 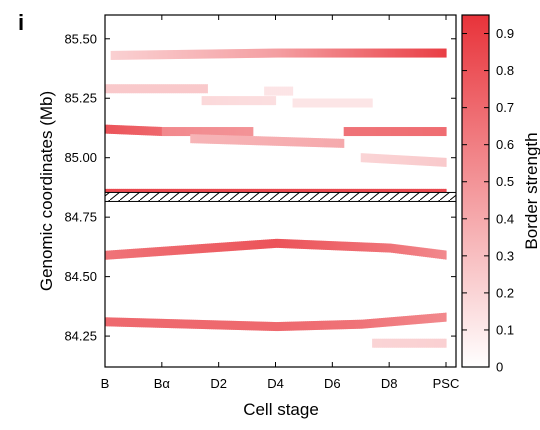 What do you see at coordinates (505, 144) in the screenshot?
I see `colorbar-tick-label: 0.6` at bounding box center [505, 144].